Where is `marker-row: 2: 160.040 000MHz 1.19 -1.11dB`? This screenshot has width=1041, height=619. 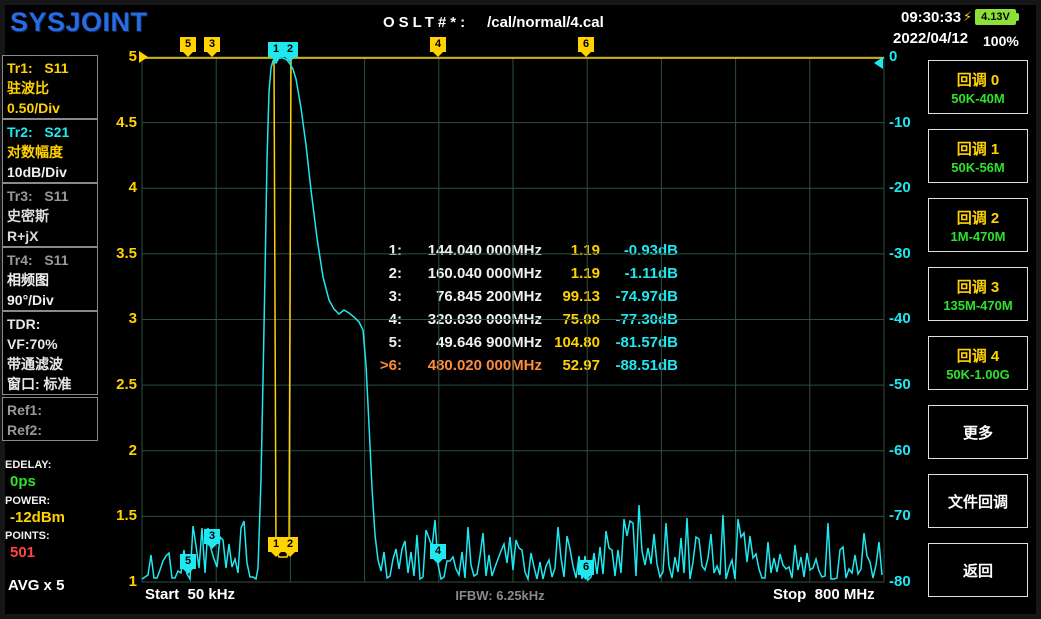
marker-row: 2: 160.040 000MHz 1.19 -1.11dB is located at coordinates (525, 273).